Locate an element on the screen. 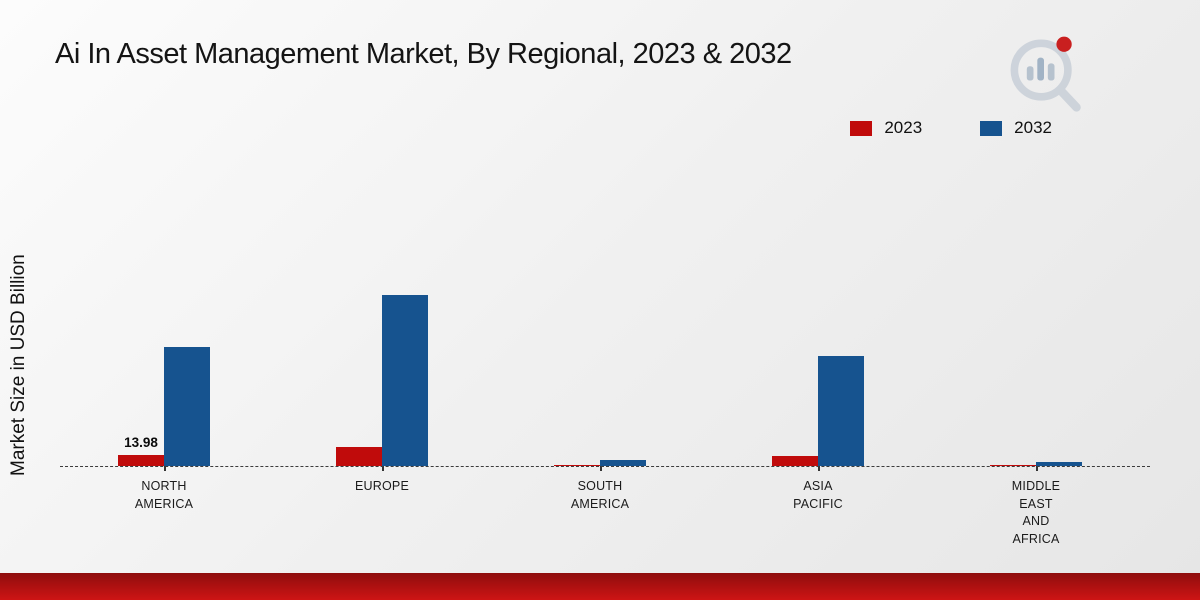 This screenshot has width=1200, height=600. legend-swatch-2032 is located at coordinates (991, 128).